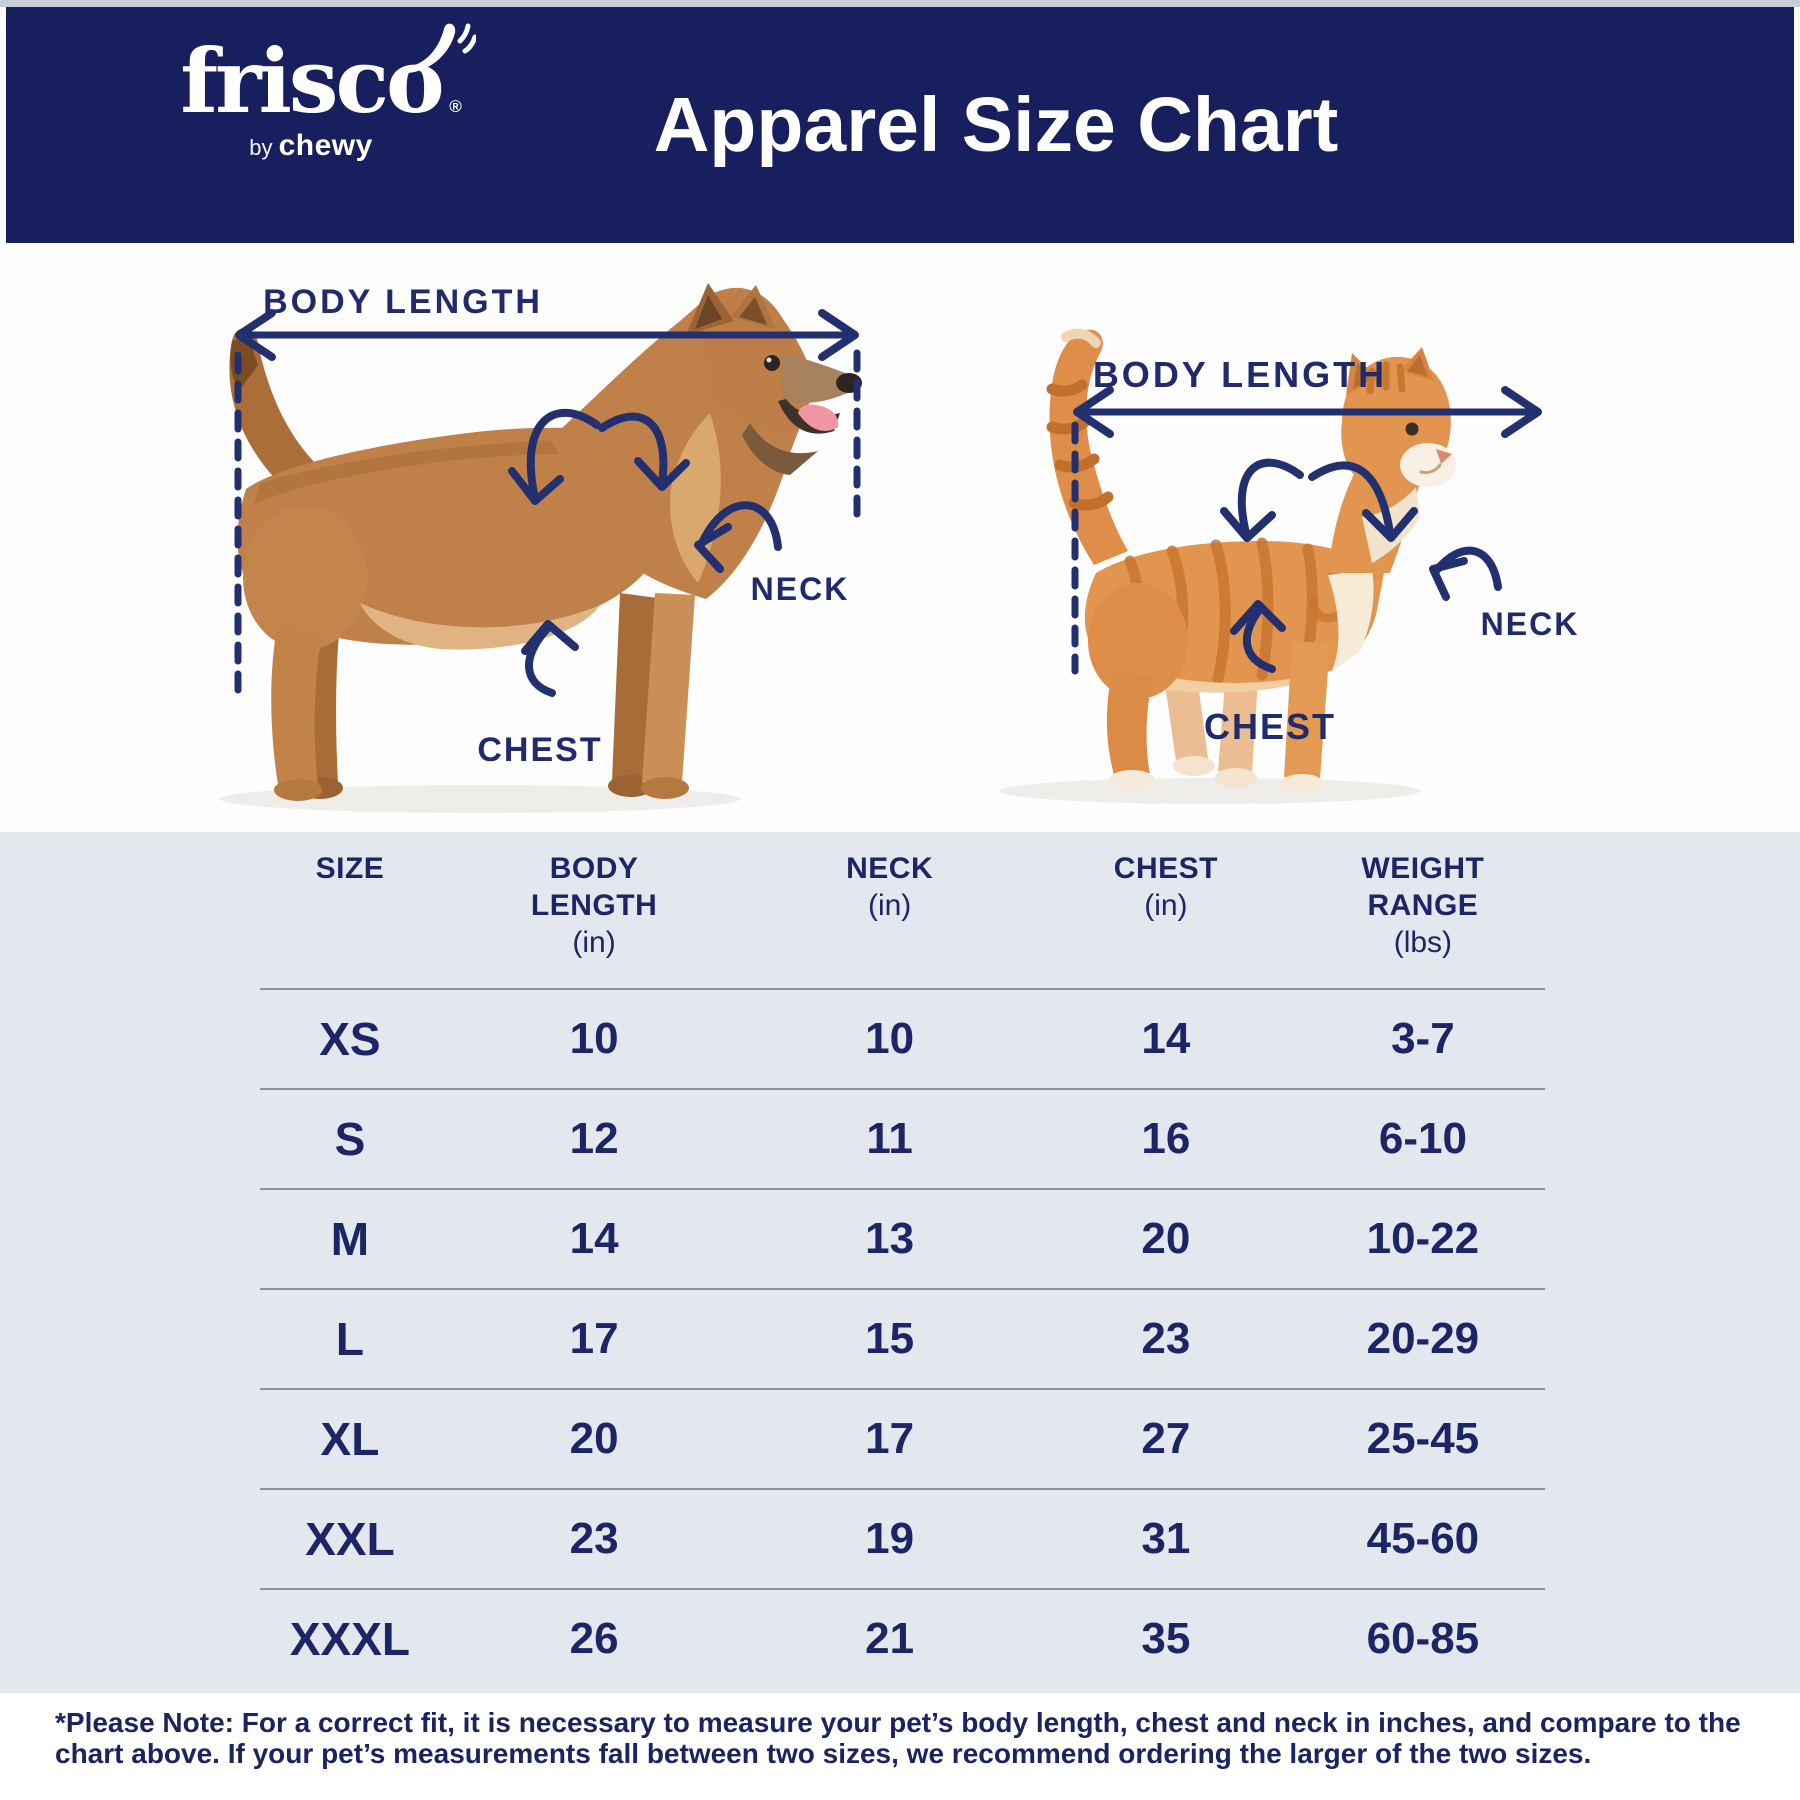 This screenshot has width=1800, height=1800. Describe the element at coordinates (902, 1538) in the screenshot. I see `table-row-xxl: XXL 23 19 31 45-60` at that location.